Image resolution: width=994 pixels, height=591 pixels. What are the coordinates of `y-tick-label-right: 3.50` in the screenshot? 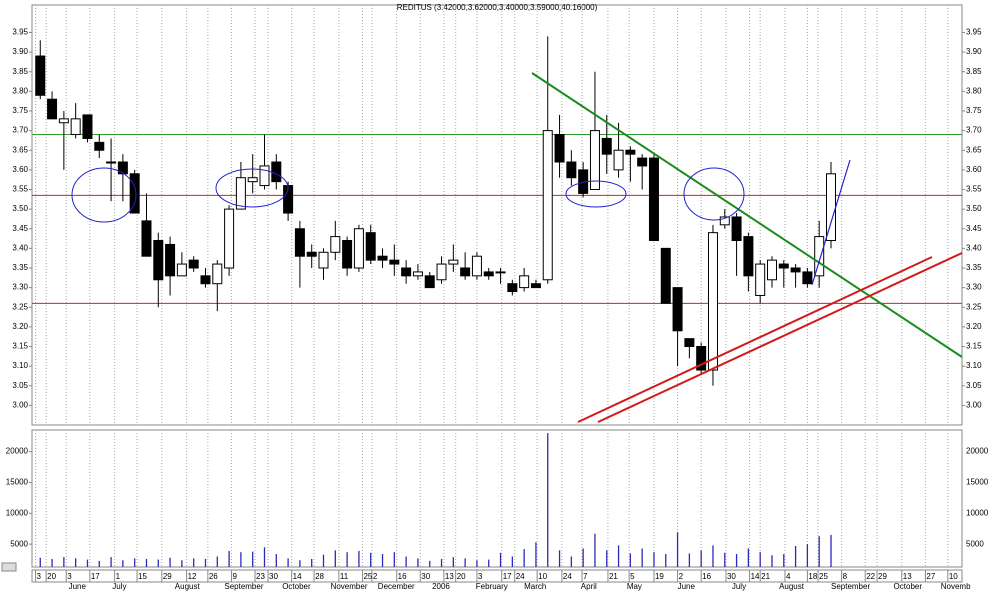 It's located at (974, 208).